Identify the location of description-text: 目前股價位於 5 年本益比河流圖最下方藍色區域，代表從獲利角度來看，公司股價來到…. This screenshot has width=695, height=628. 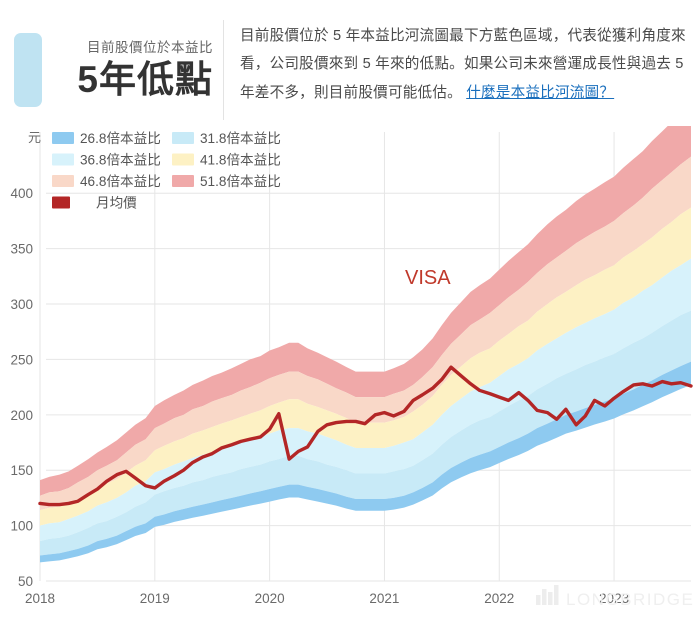
(463, 64).